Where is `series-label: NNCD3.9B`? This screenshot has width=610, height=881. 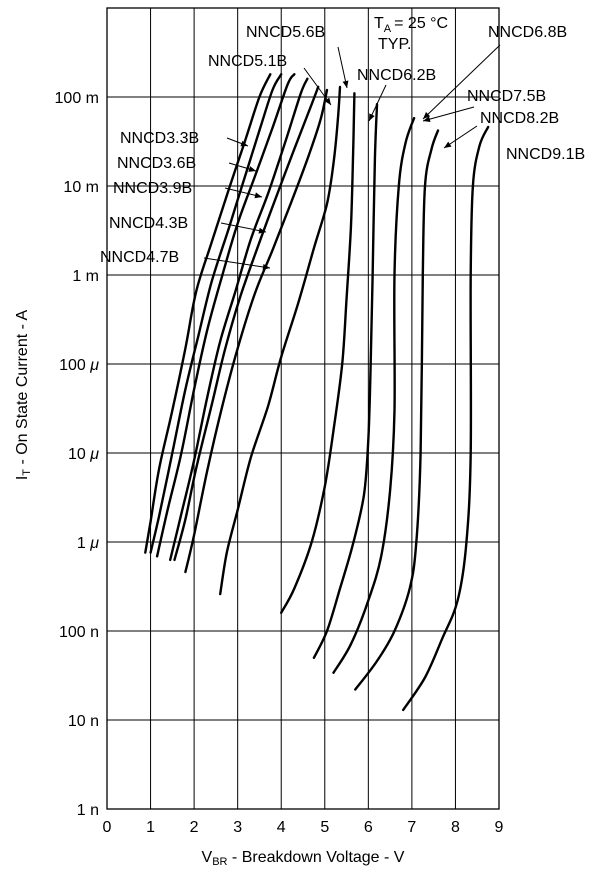 series-label: NNCD3.9B is located at coordinates (152, 188).